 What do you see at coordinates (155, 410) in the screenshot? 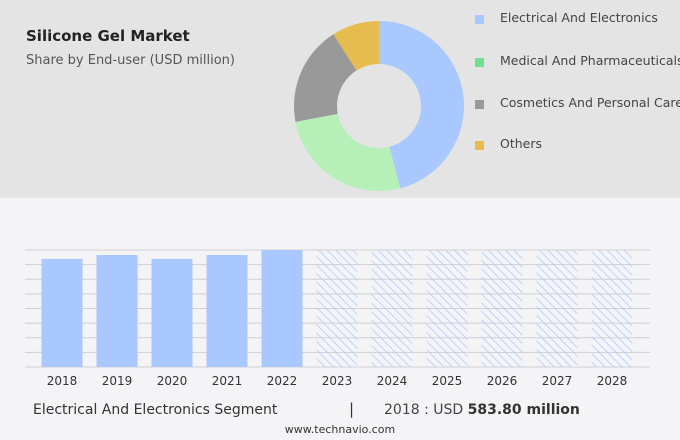
I see `footer-segment: Electrical And Electronics Segment` at bounding box center [155, 410].